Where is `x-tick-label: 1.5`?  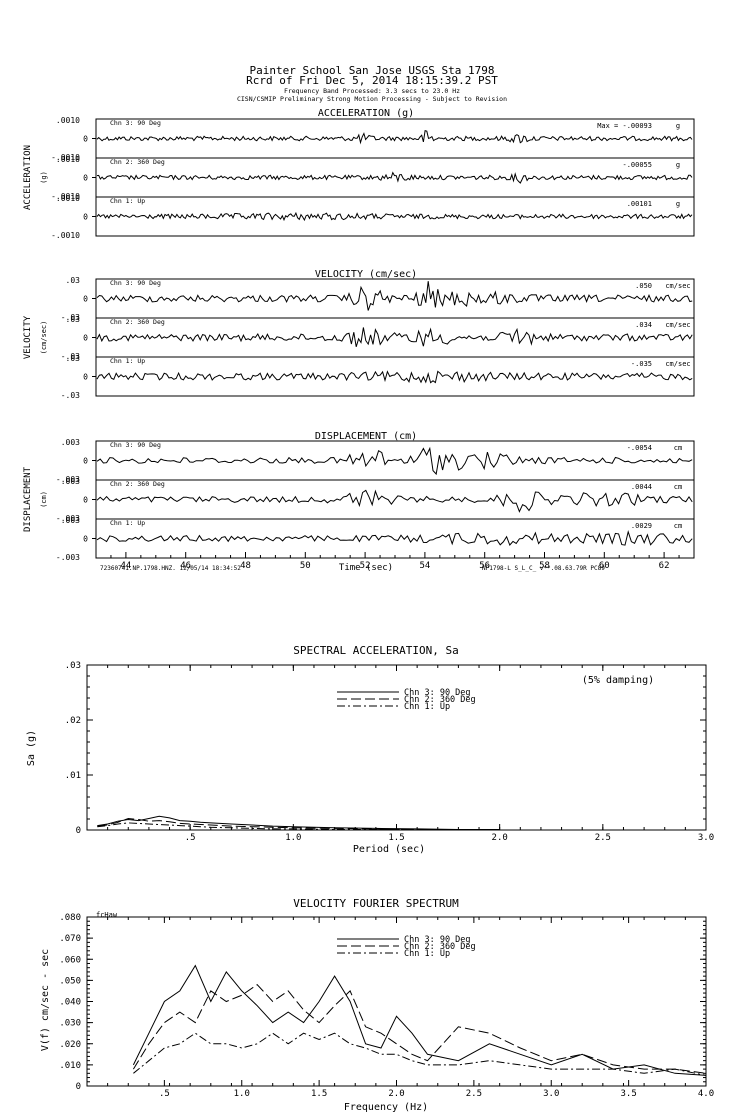 x-tick-label: 1.5 is located at coordinates (319, 1094).